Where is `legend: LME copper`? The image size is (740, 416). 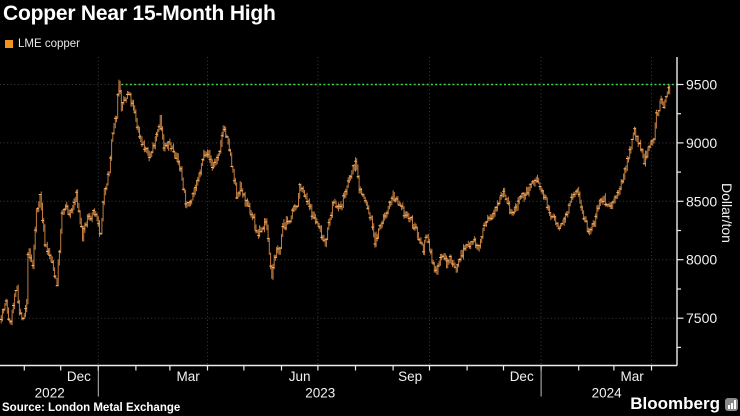
legend: LME copper is located at coordinates (42, 44).